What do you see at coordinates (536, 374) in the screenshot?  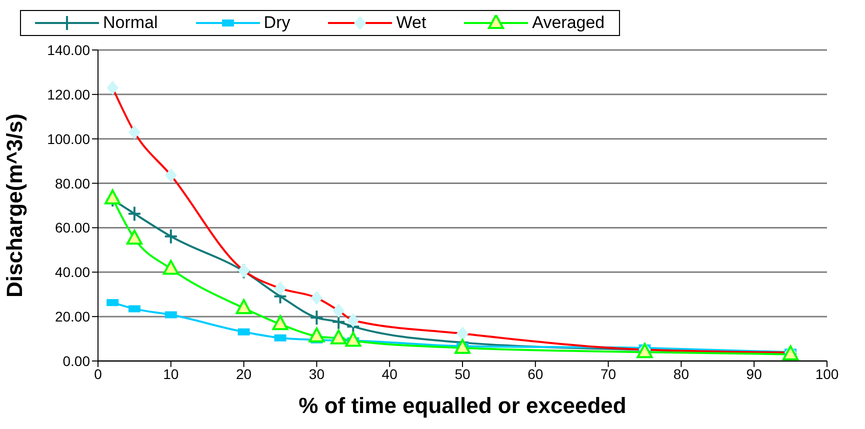 I see `x-tick-label: 60` at bounding box center [536, 374].